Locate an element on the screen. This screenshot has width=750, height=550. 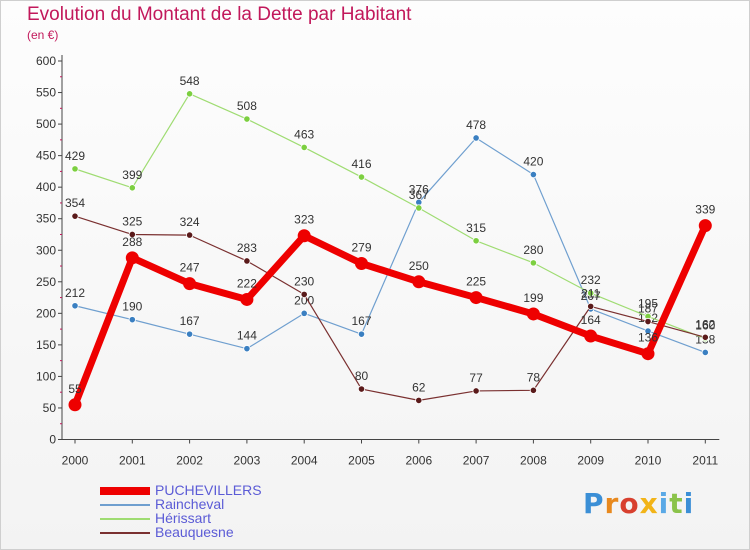
data-label: 508 is located at coordinates (247, 106).